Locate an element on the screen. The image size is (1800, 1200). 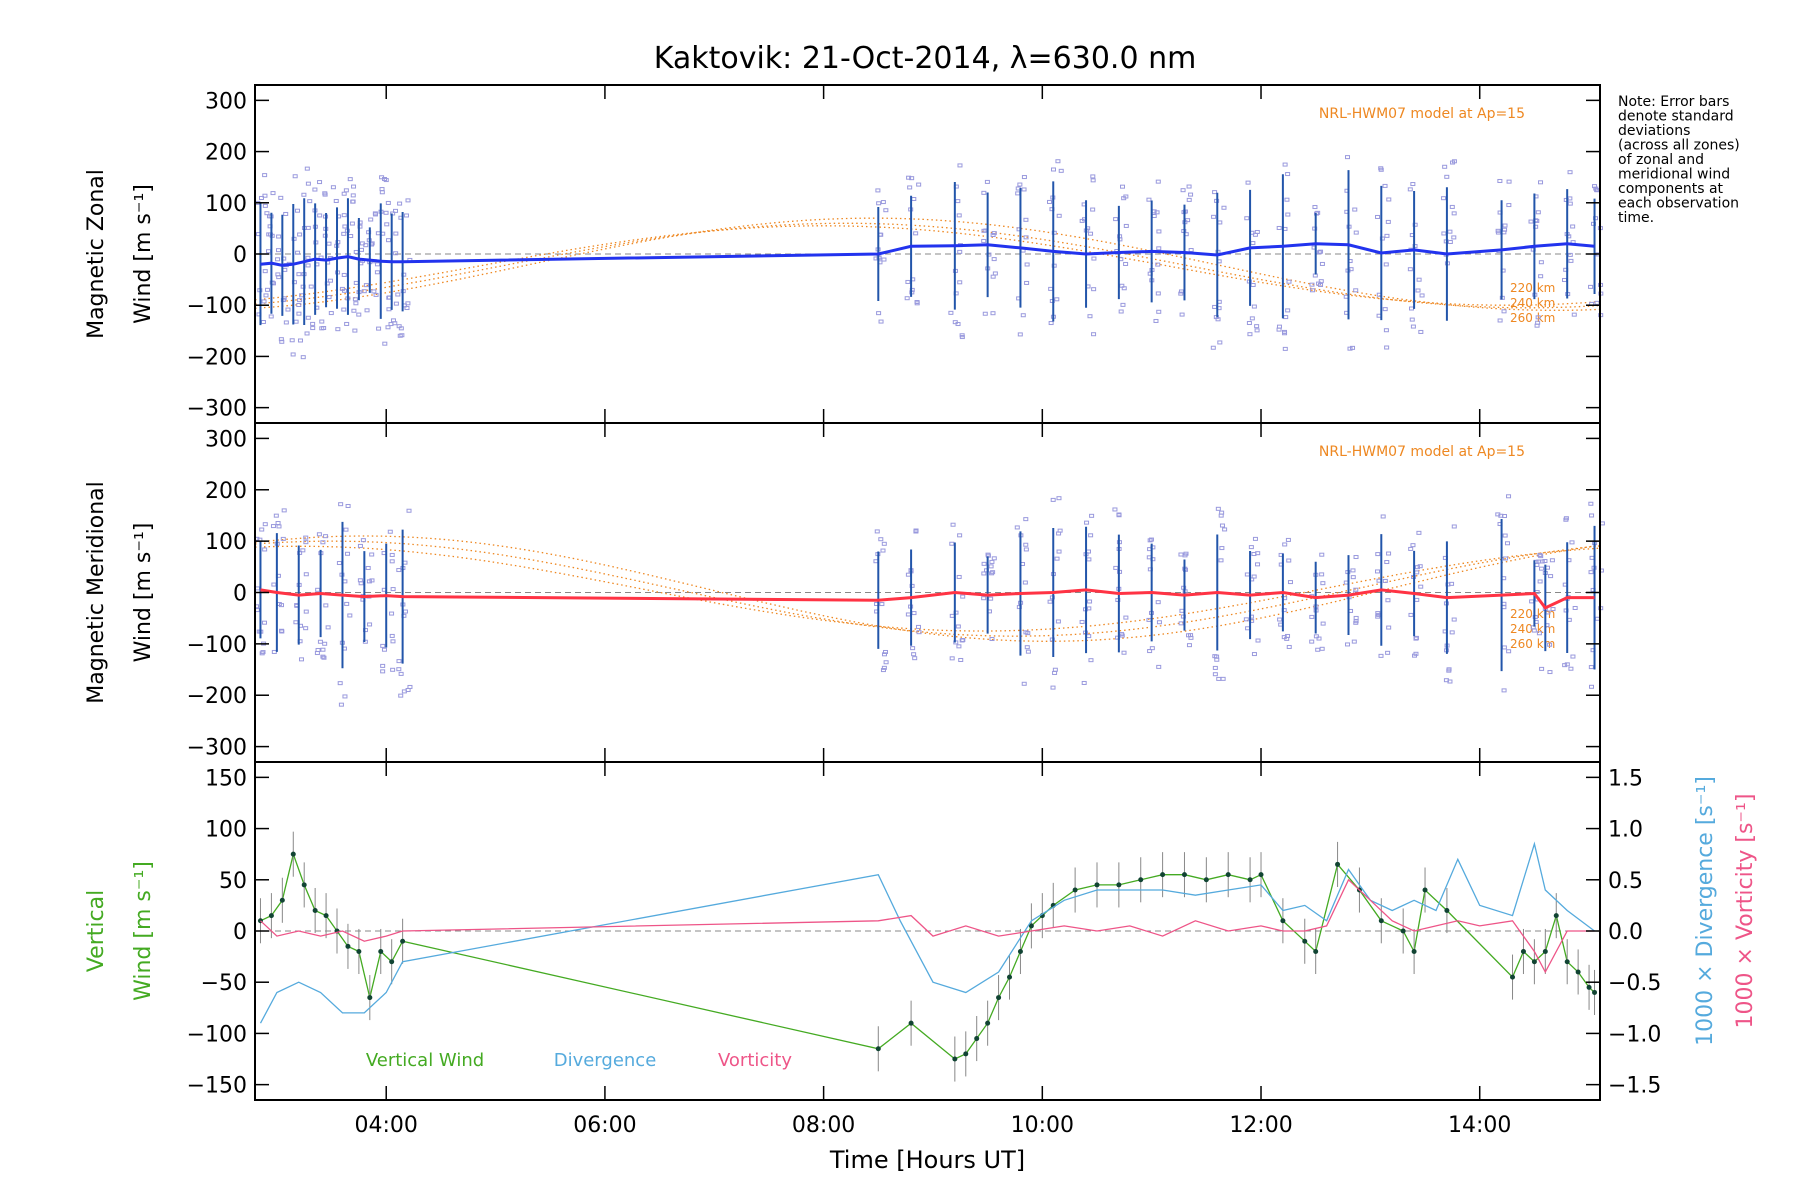
y-axis-label-line1: Magnetic Zonal is located at coordinates (96, 254).